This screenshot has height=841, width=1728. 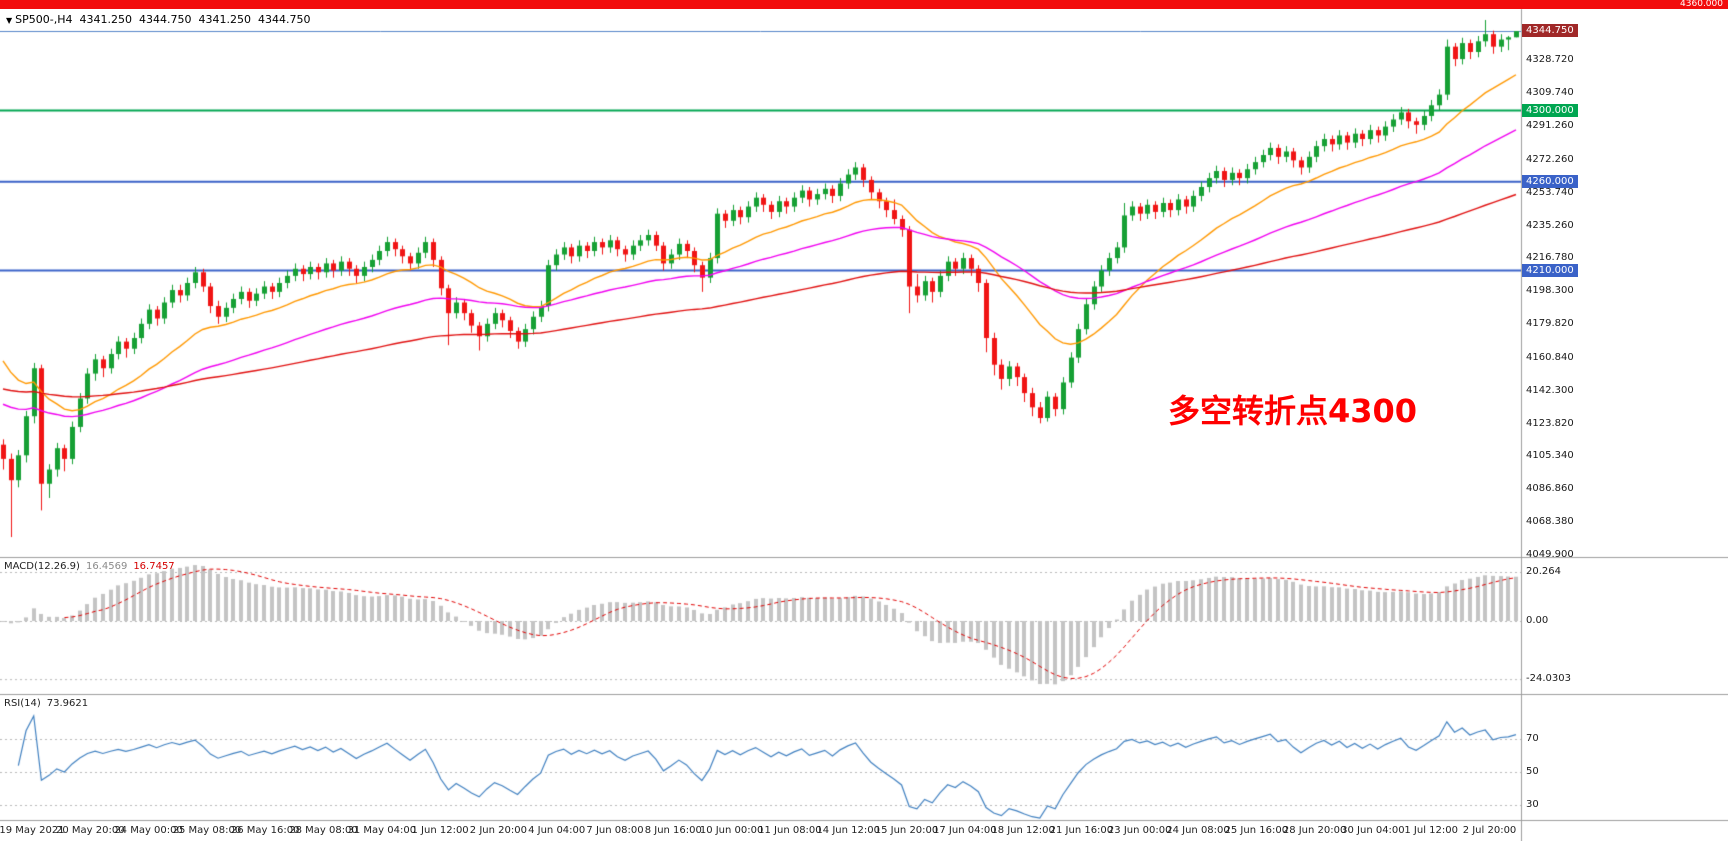 I want to click on time-tick: 25 Jun 16:00, so click(x=1256, y=830).